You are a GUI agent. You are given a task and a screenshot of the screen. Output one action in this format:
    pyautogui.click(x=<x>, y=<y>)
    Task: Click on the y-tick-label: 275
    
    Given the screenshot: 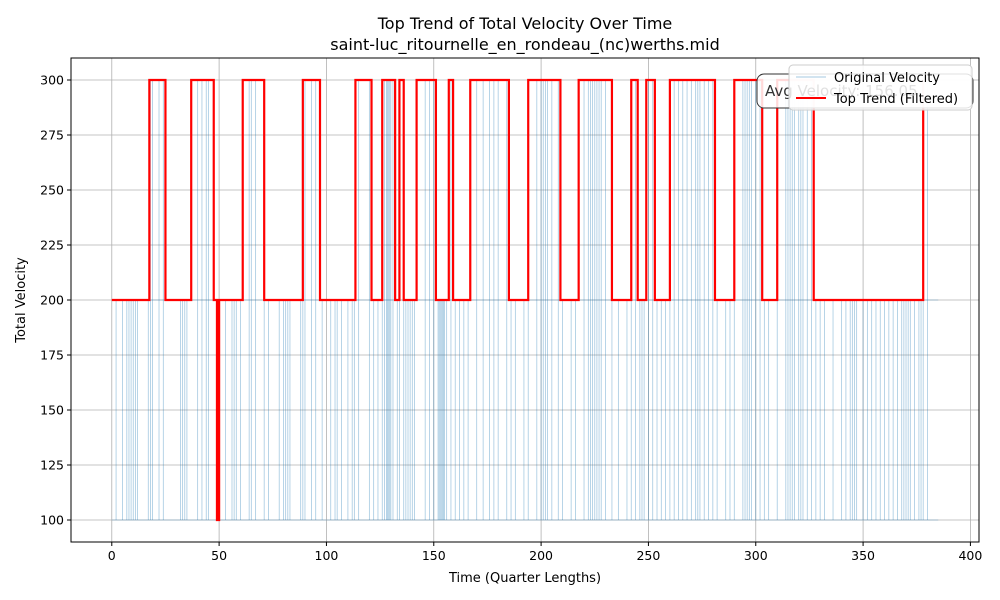 What is the action you would take?
    pyautogui.click(x=52, y=135)
    